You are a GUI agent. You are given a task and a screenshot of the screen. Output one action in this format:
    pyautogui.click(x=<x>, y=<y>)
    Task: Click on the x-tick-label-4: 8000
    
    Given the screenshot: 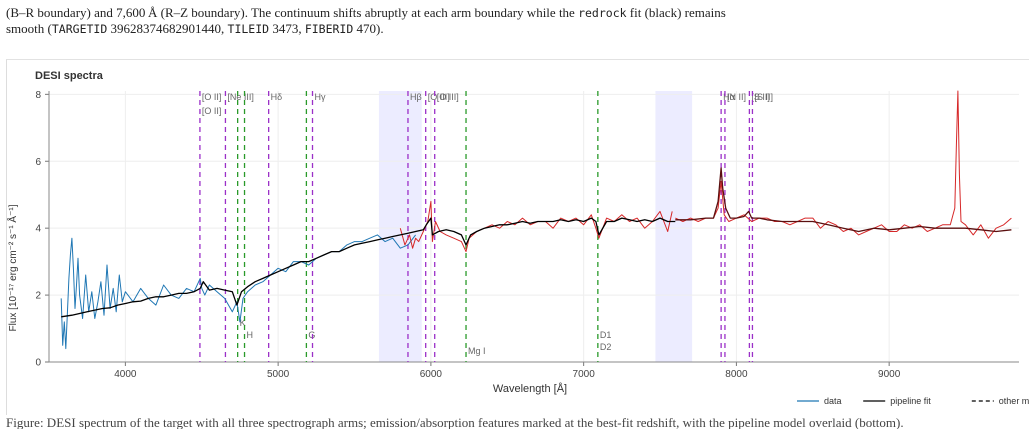 What is the action you would take?
    pyautogui.click(x=736, y=374)
    